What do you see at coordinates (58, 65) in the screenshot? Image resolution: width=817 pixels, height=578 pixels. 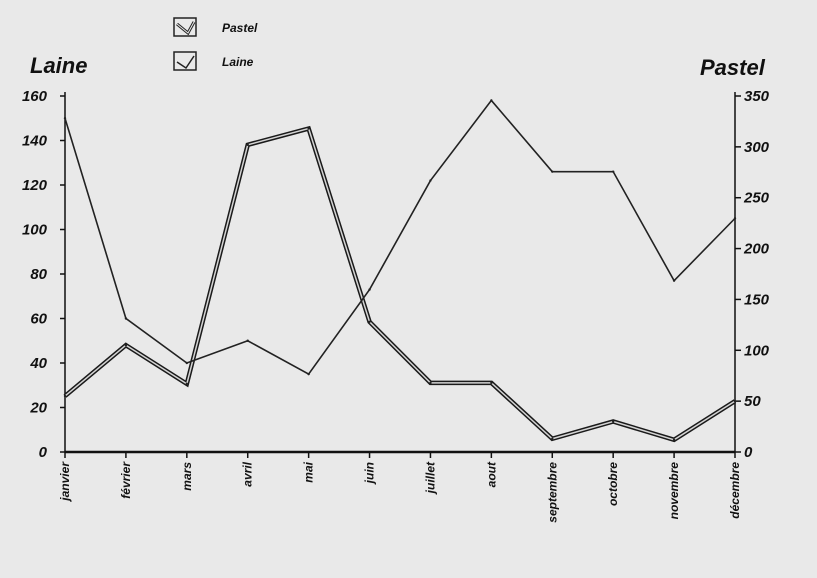 I see `left-axis-title: Laine` at bounding box center [58, 65].